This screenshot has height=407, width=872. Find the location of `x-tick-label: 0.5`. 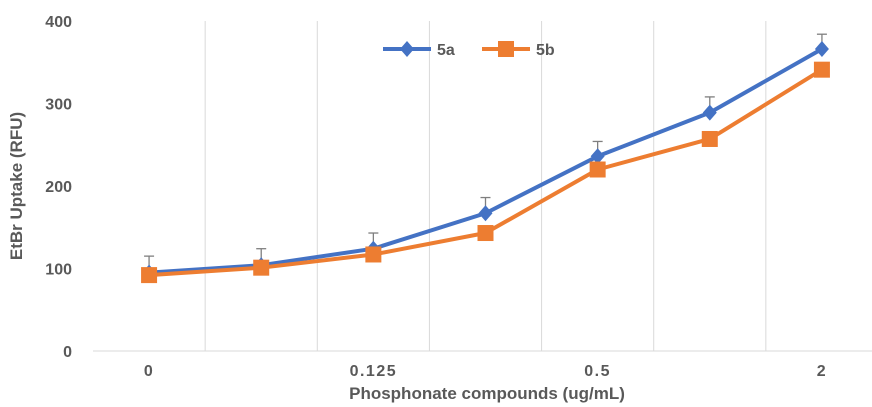

x-tick-label: 0.5 is located at coordinates (597, 371).